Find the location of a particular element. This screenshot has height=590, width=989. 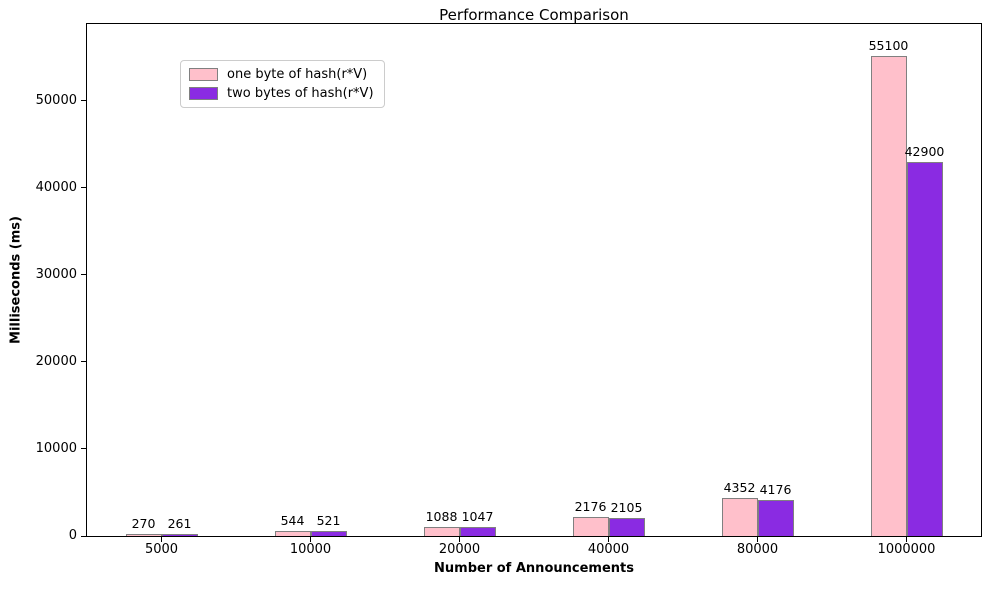

legend-item: one byte of hash(r*V) is located at coordinates (281, 74).